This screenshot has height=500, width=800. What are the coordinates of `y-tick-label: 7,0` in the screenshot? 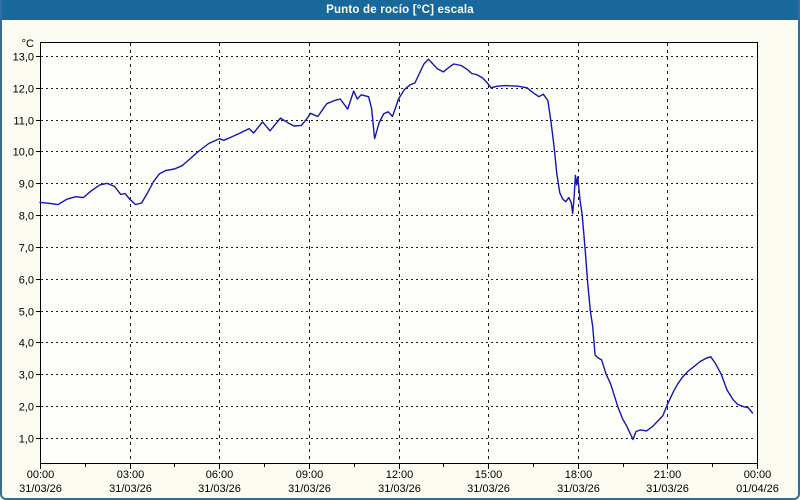 It's located at (26, 249).